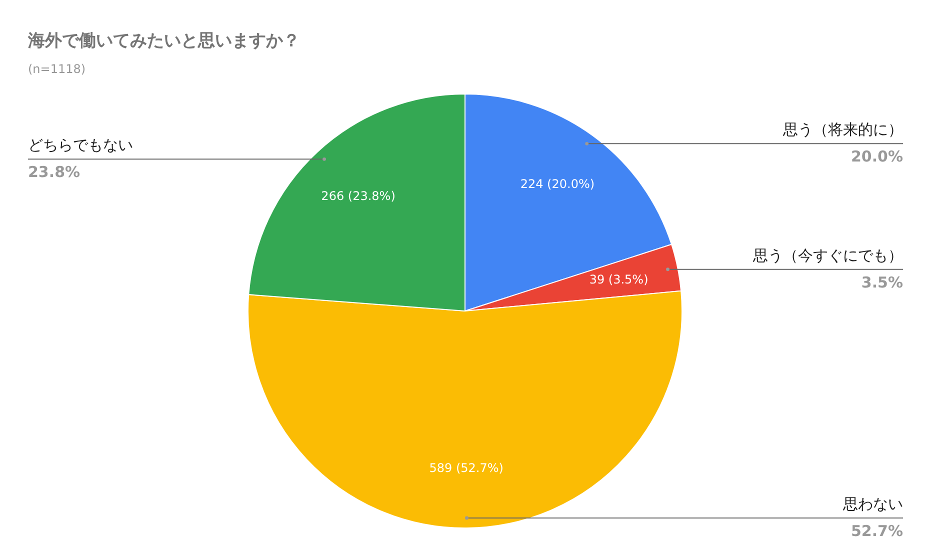 The height and width of the screenshot is (556, 931). What do you see at coordinates (80, 145) in the screenshot?
I see `slice-label: どちらでもない` at bounding box center [80, 145].